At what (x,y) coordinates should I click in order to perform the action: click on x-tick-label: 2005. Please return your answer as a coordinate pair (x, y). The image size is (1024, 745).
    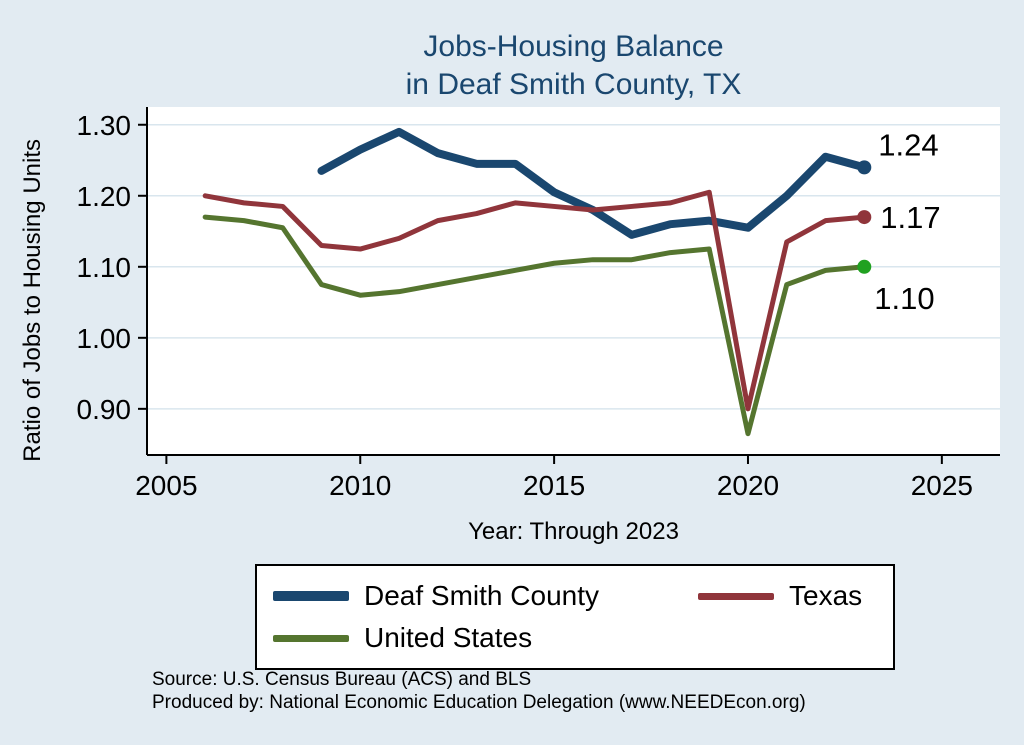
    Looking at the image, I should click on (166, 485).